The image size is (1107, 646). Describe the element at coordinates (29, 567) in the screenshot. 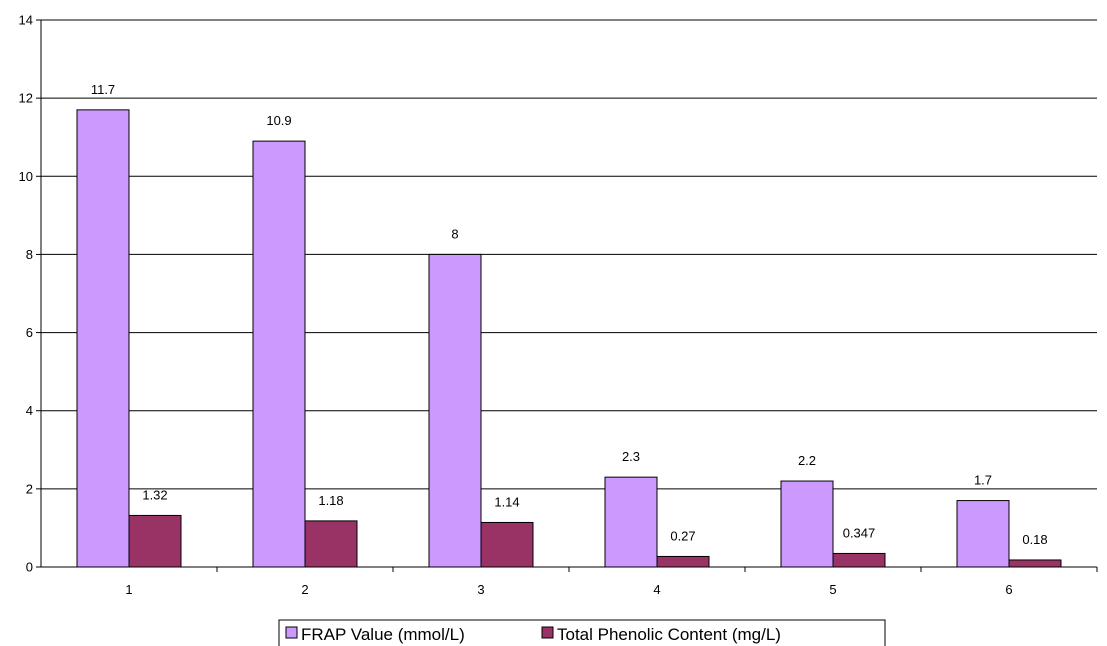

I see `y-tick-label: 0` at that location.